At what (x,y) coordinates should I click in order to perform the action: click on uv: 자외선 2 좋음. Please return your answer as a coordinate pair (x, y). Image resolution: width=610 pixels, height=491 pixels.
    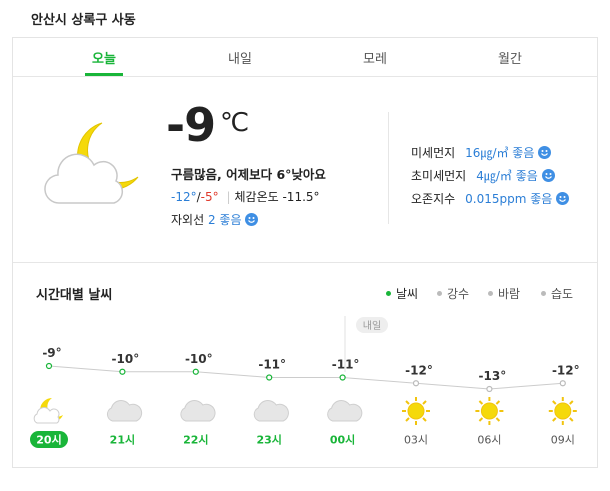
    Looking at the image, I should click on (215, 219).